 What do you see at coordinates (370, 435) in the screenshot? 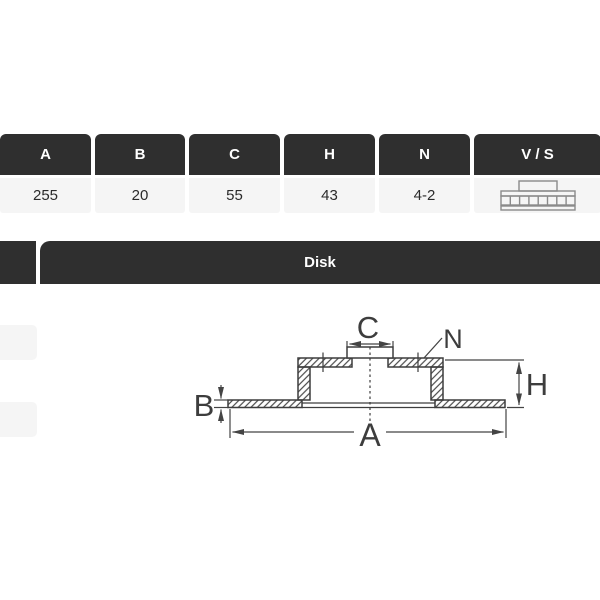
I see `dim-label-a: A` at bounding box center [370, 435].